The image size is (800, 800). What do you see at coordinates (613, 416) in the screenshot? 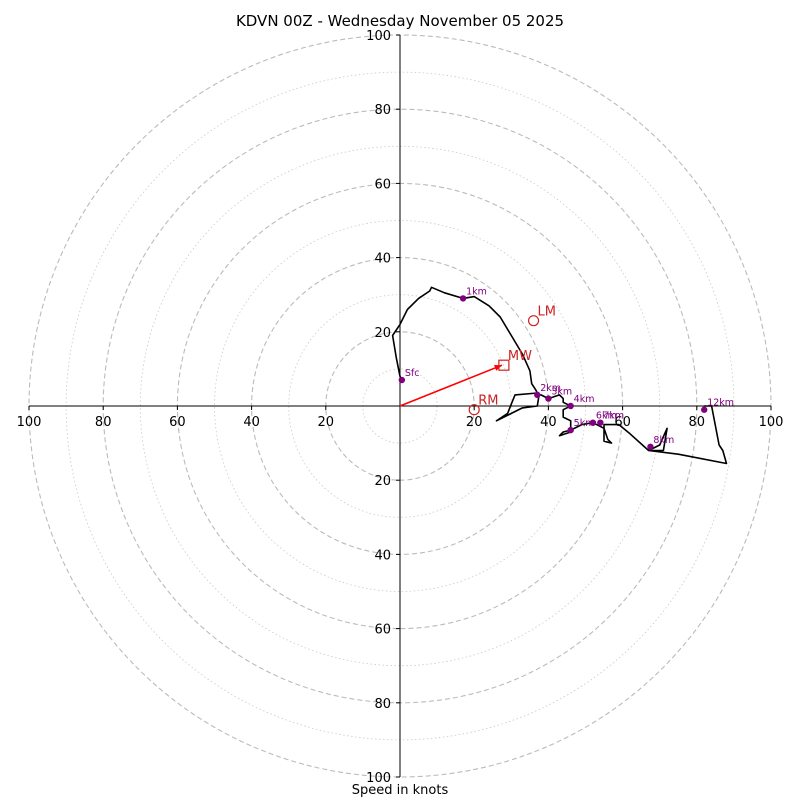
I see `height-marker-label: 7km` at bounding box center [613, 416].